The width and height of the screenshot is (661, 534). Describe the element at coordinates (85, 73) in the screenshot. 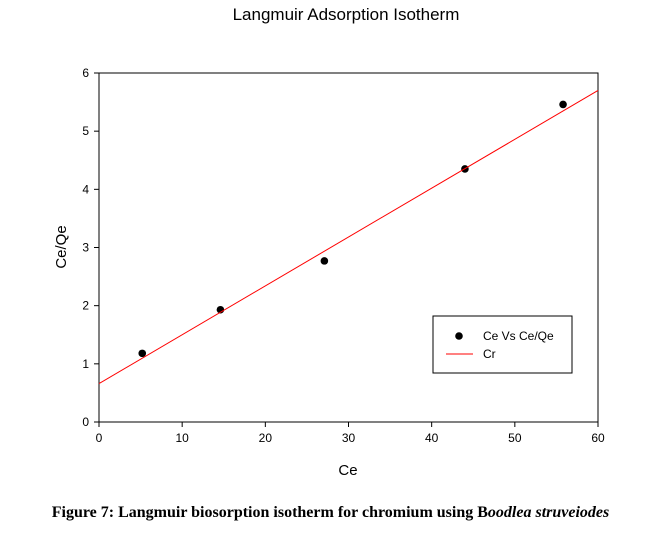

I see `y-tick-label: 6` at that location.